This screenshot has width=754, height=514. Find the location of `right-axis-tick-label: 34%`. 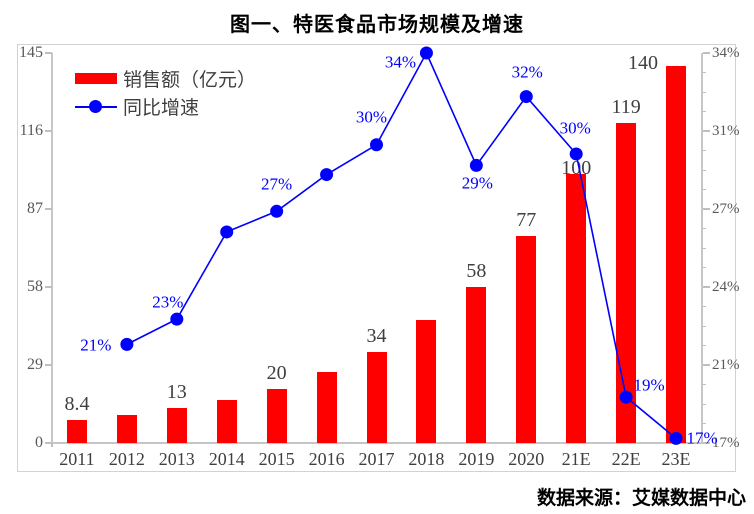

right-axis-tick-label: 34% is located at coordinates (726, 53).